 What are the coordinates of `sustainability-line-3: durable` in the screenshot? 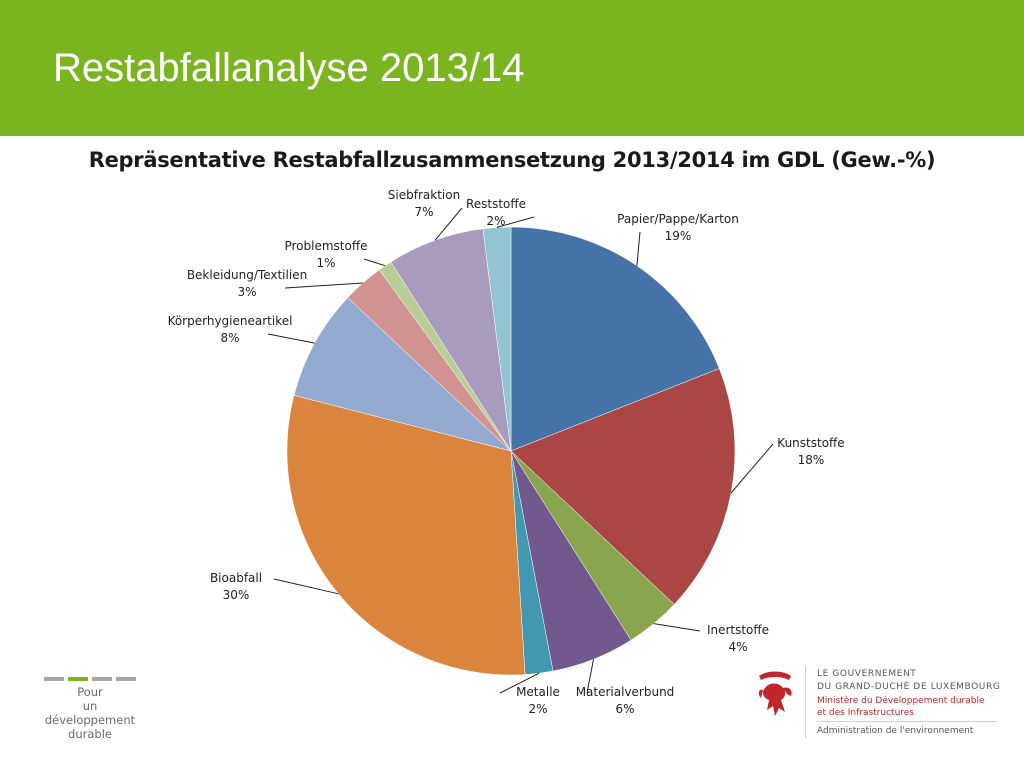 It's located at (90, 734).